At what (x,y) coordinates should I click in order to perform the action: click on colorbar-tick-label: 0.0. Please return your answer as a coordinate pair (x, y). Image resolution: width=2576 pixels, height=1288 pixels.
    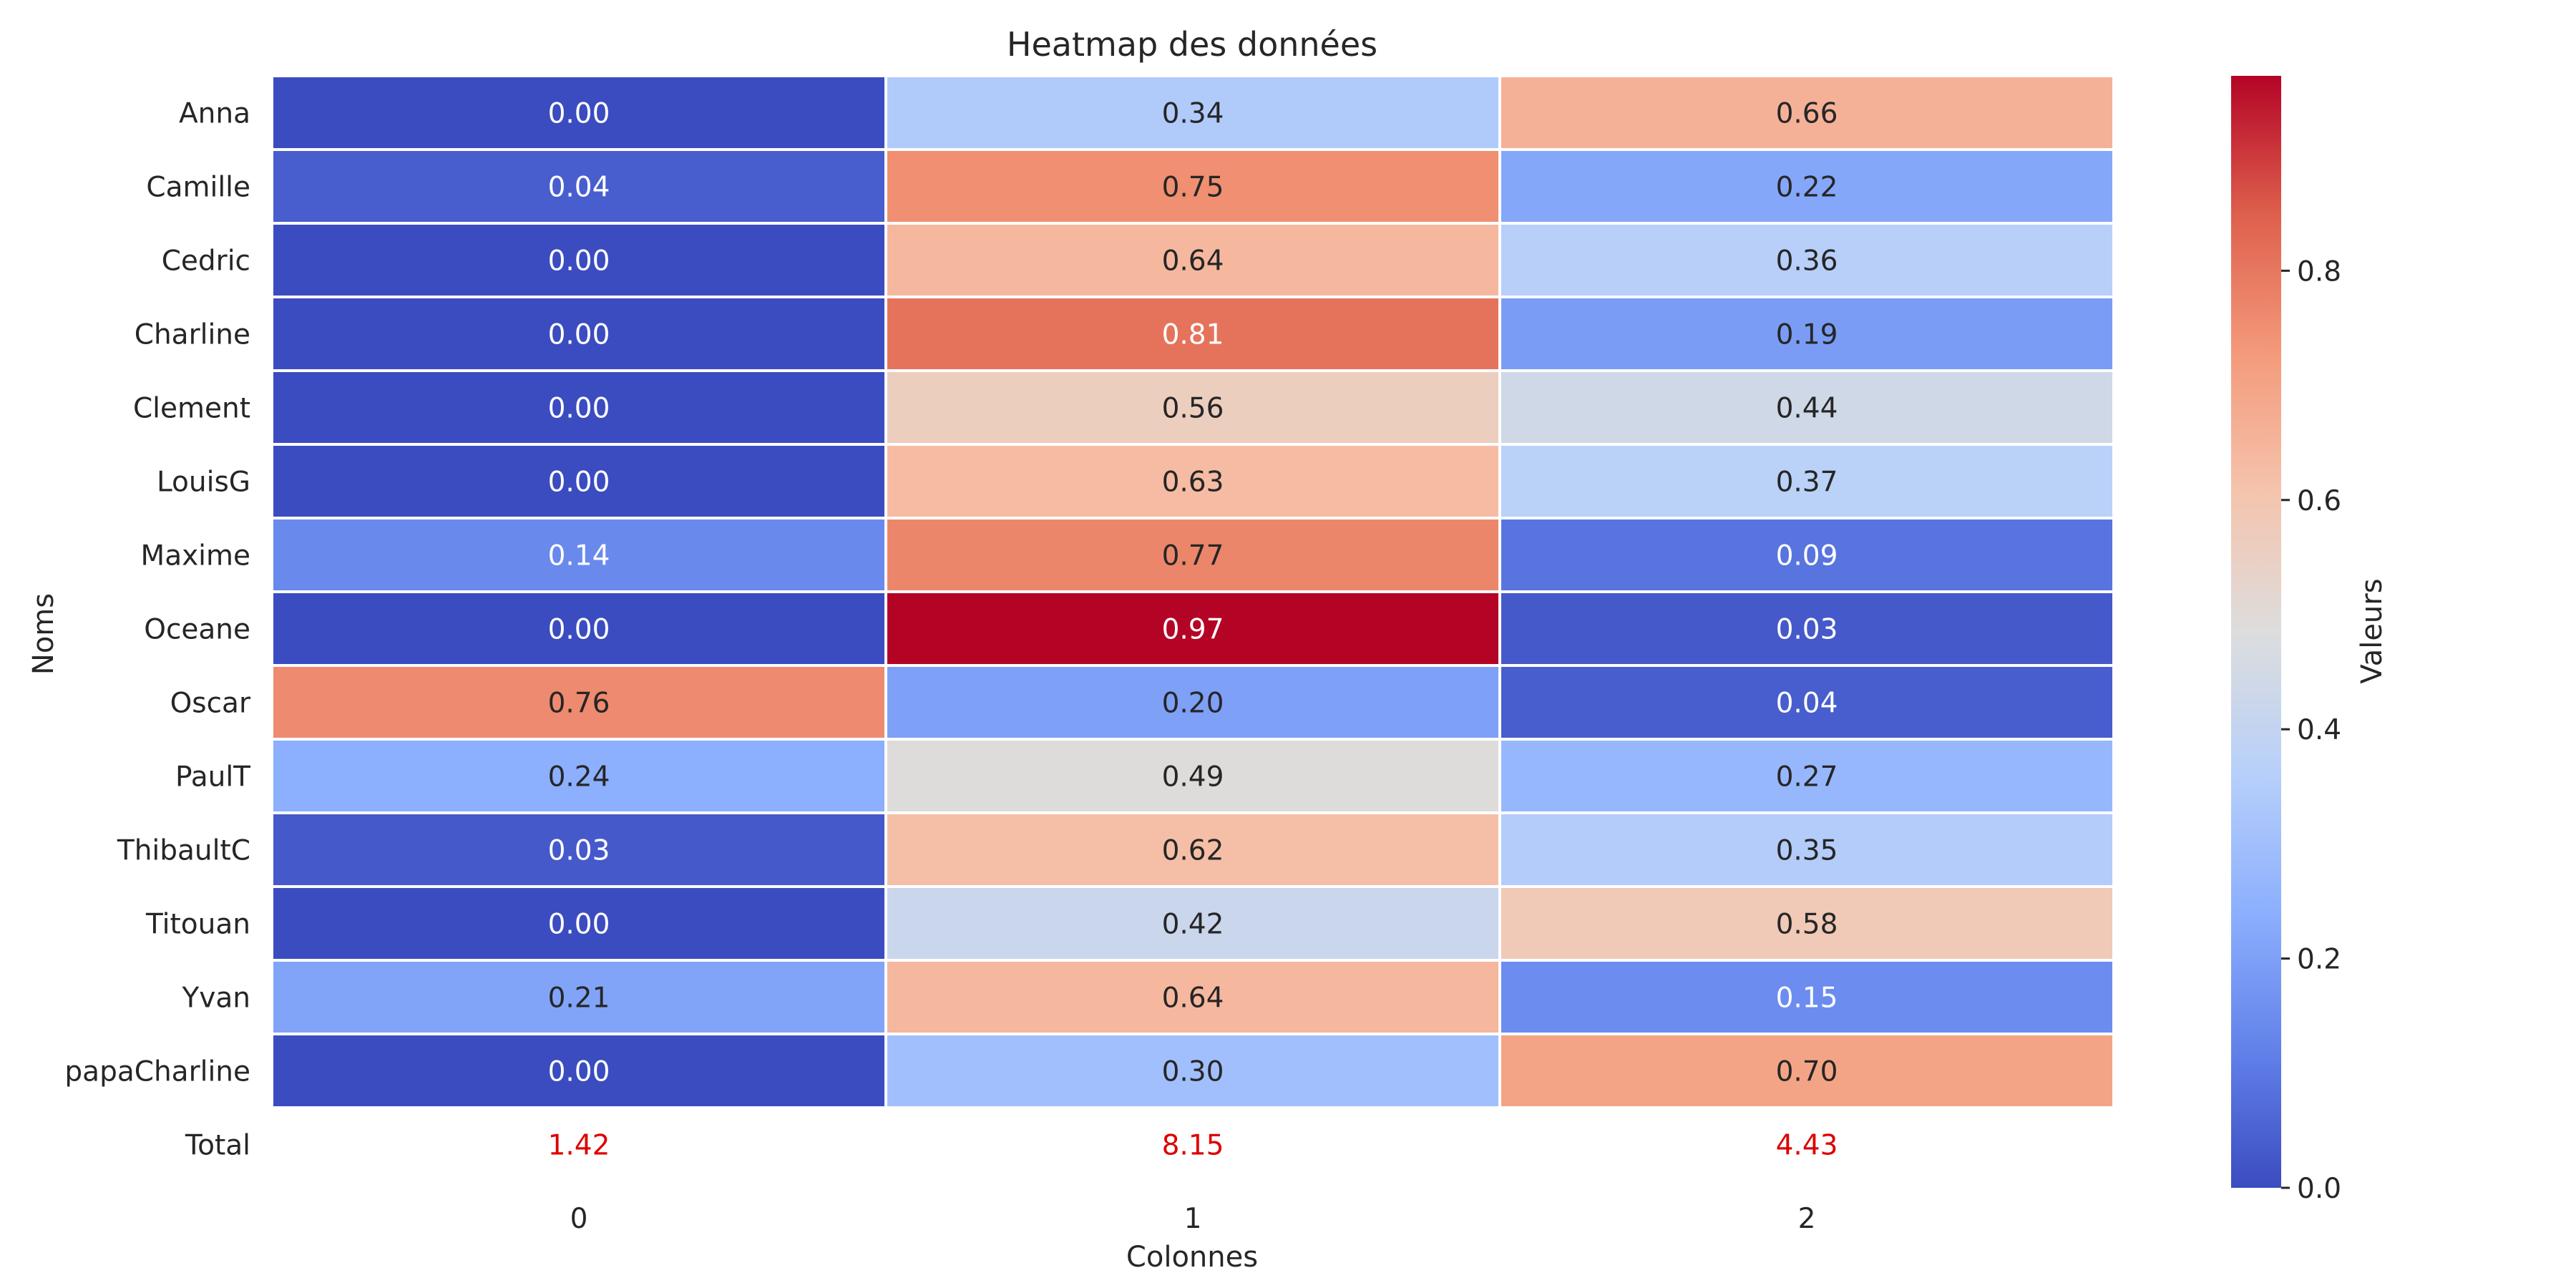
    Looking at the image, I should click on (2319, 1189).